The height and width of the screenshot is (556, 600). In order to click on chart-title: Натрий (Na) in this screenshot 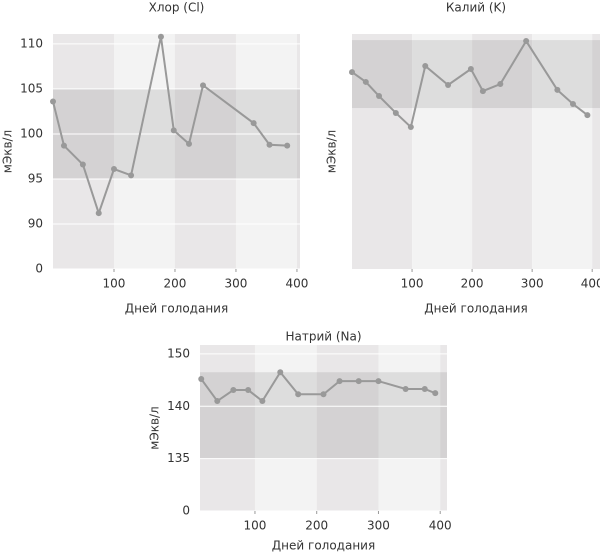, I will do `click(323, 337)`.